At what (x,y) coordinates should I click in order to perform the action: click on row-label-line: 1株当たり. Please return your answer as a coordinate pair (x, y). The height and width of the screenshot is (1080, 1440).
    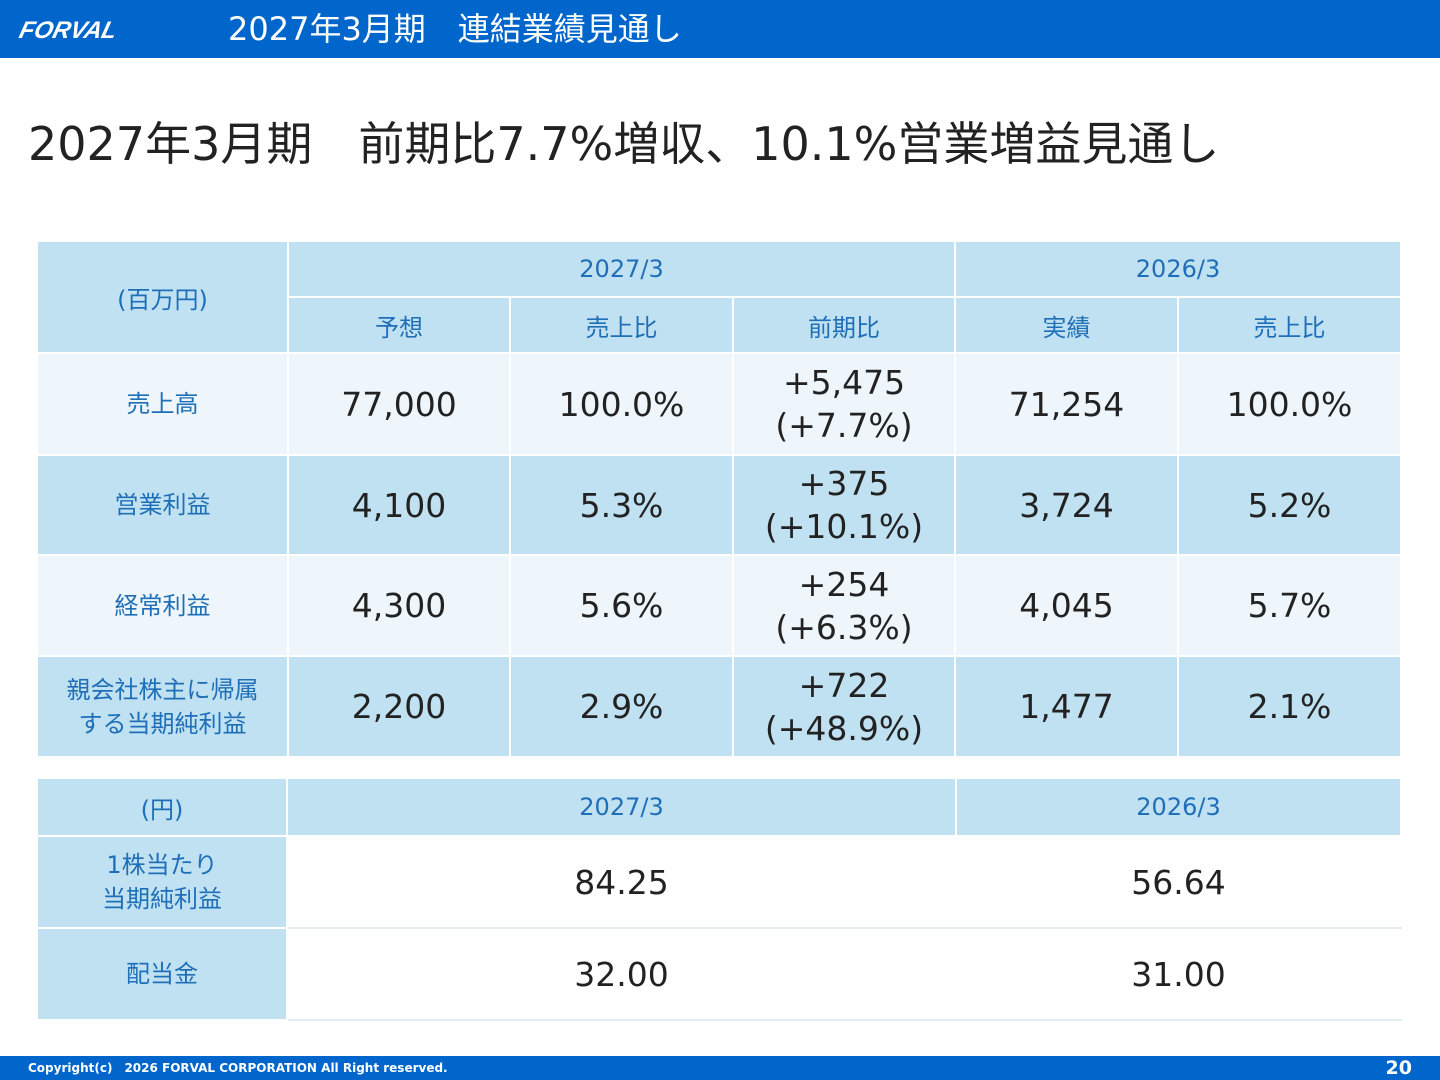
    Looking at the image, I should click on (162, 865).